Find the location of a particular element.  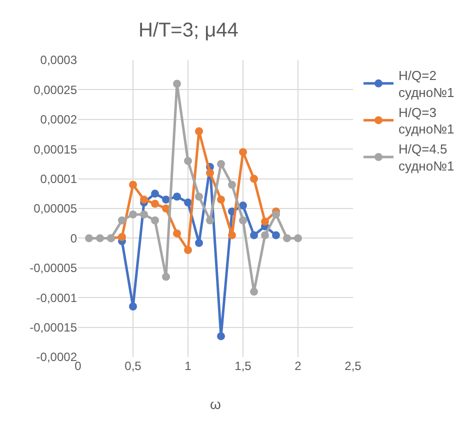

legend-label: H/Q=2 судно№1 is located at coordinates (426, 84).